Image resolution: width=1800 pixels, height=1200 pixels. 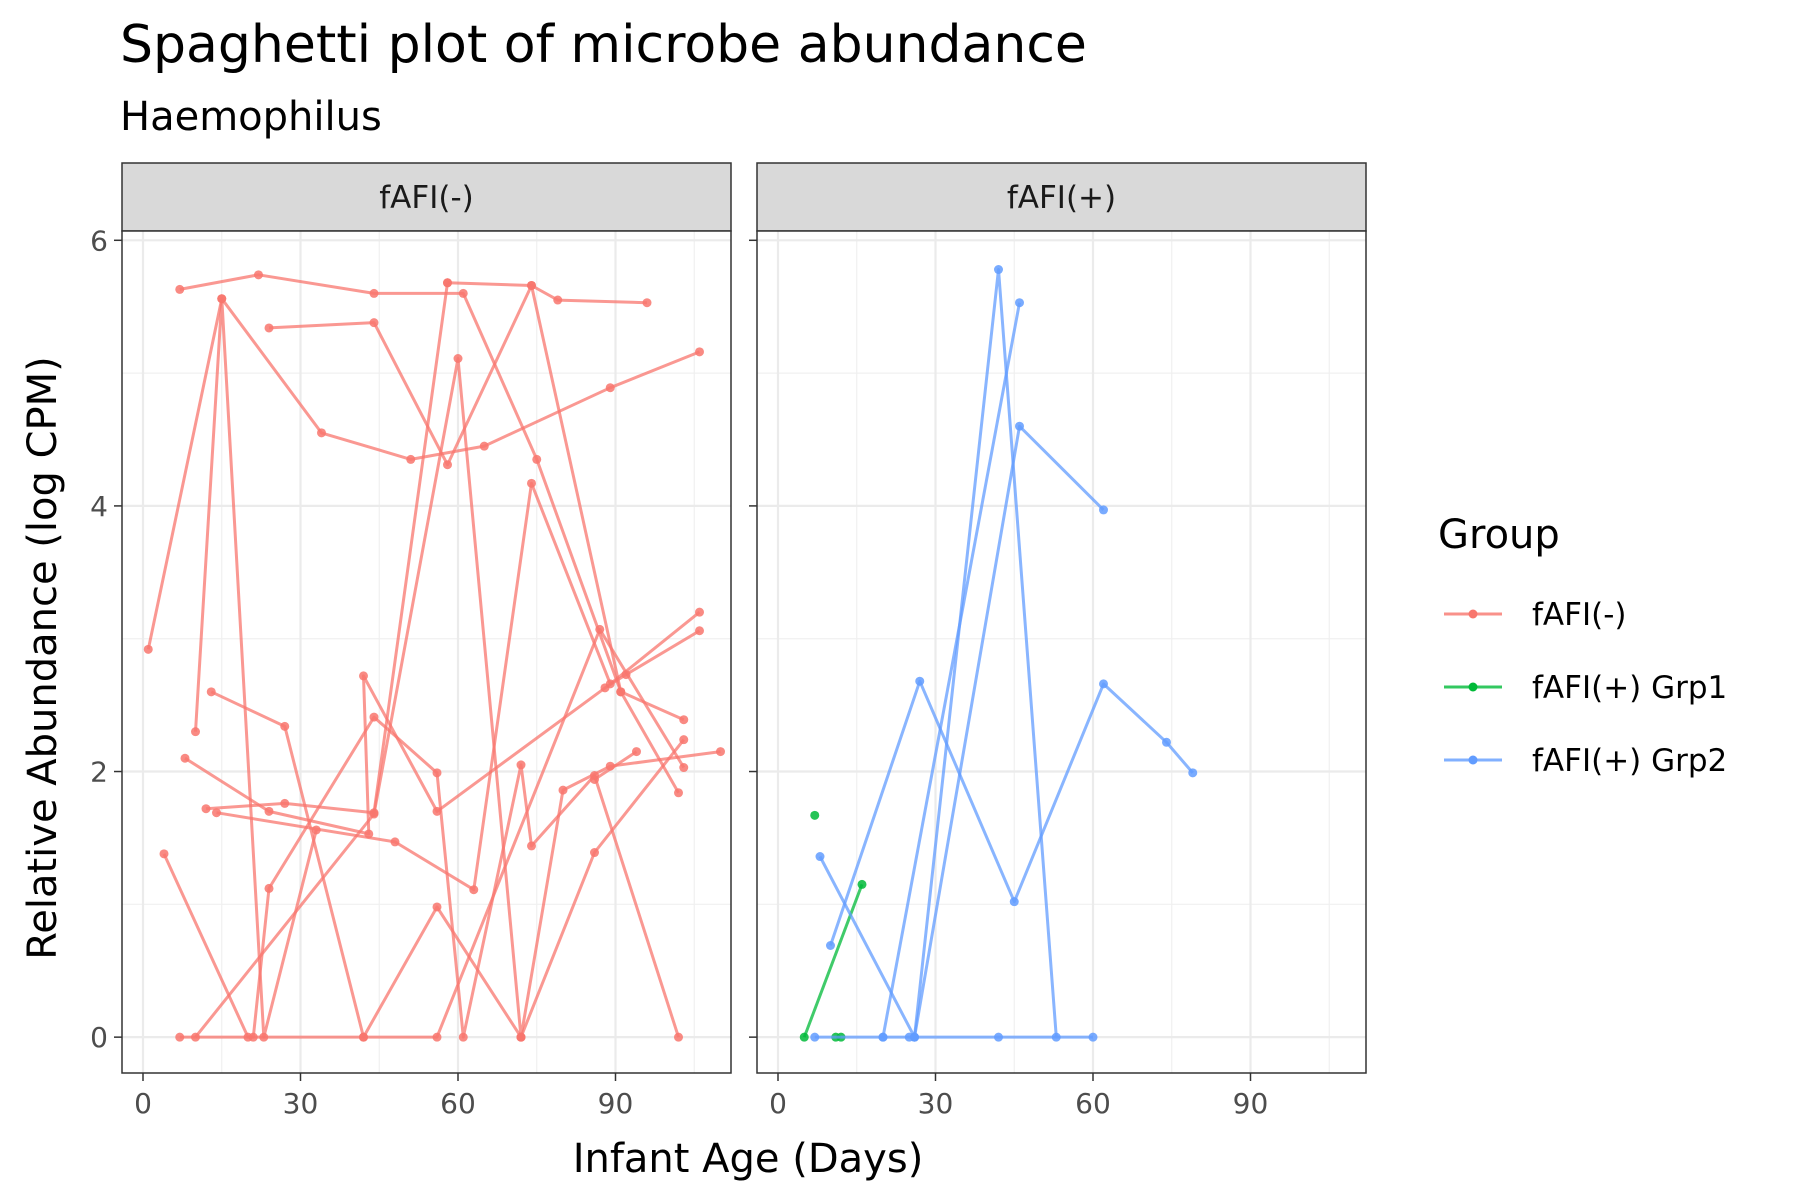 What do you see at coordinates (778, 1103) in the screenshot?
I see `x-tick-label: 0` at bounding box center [778, 1103].